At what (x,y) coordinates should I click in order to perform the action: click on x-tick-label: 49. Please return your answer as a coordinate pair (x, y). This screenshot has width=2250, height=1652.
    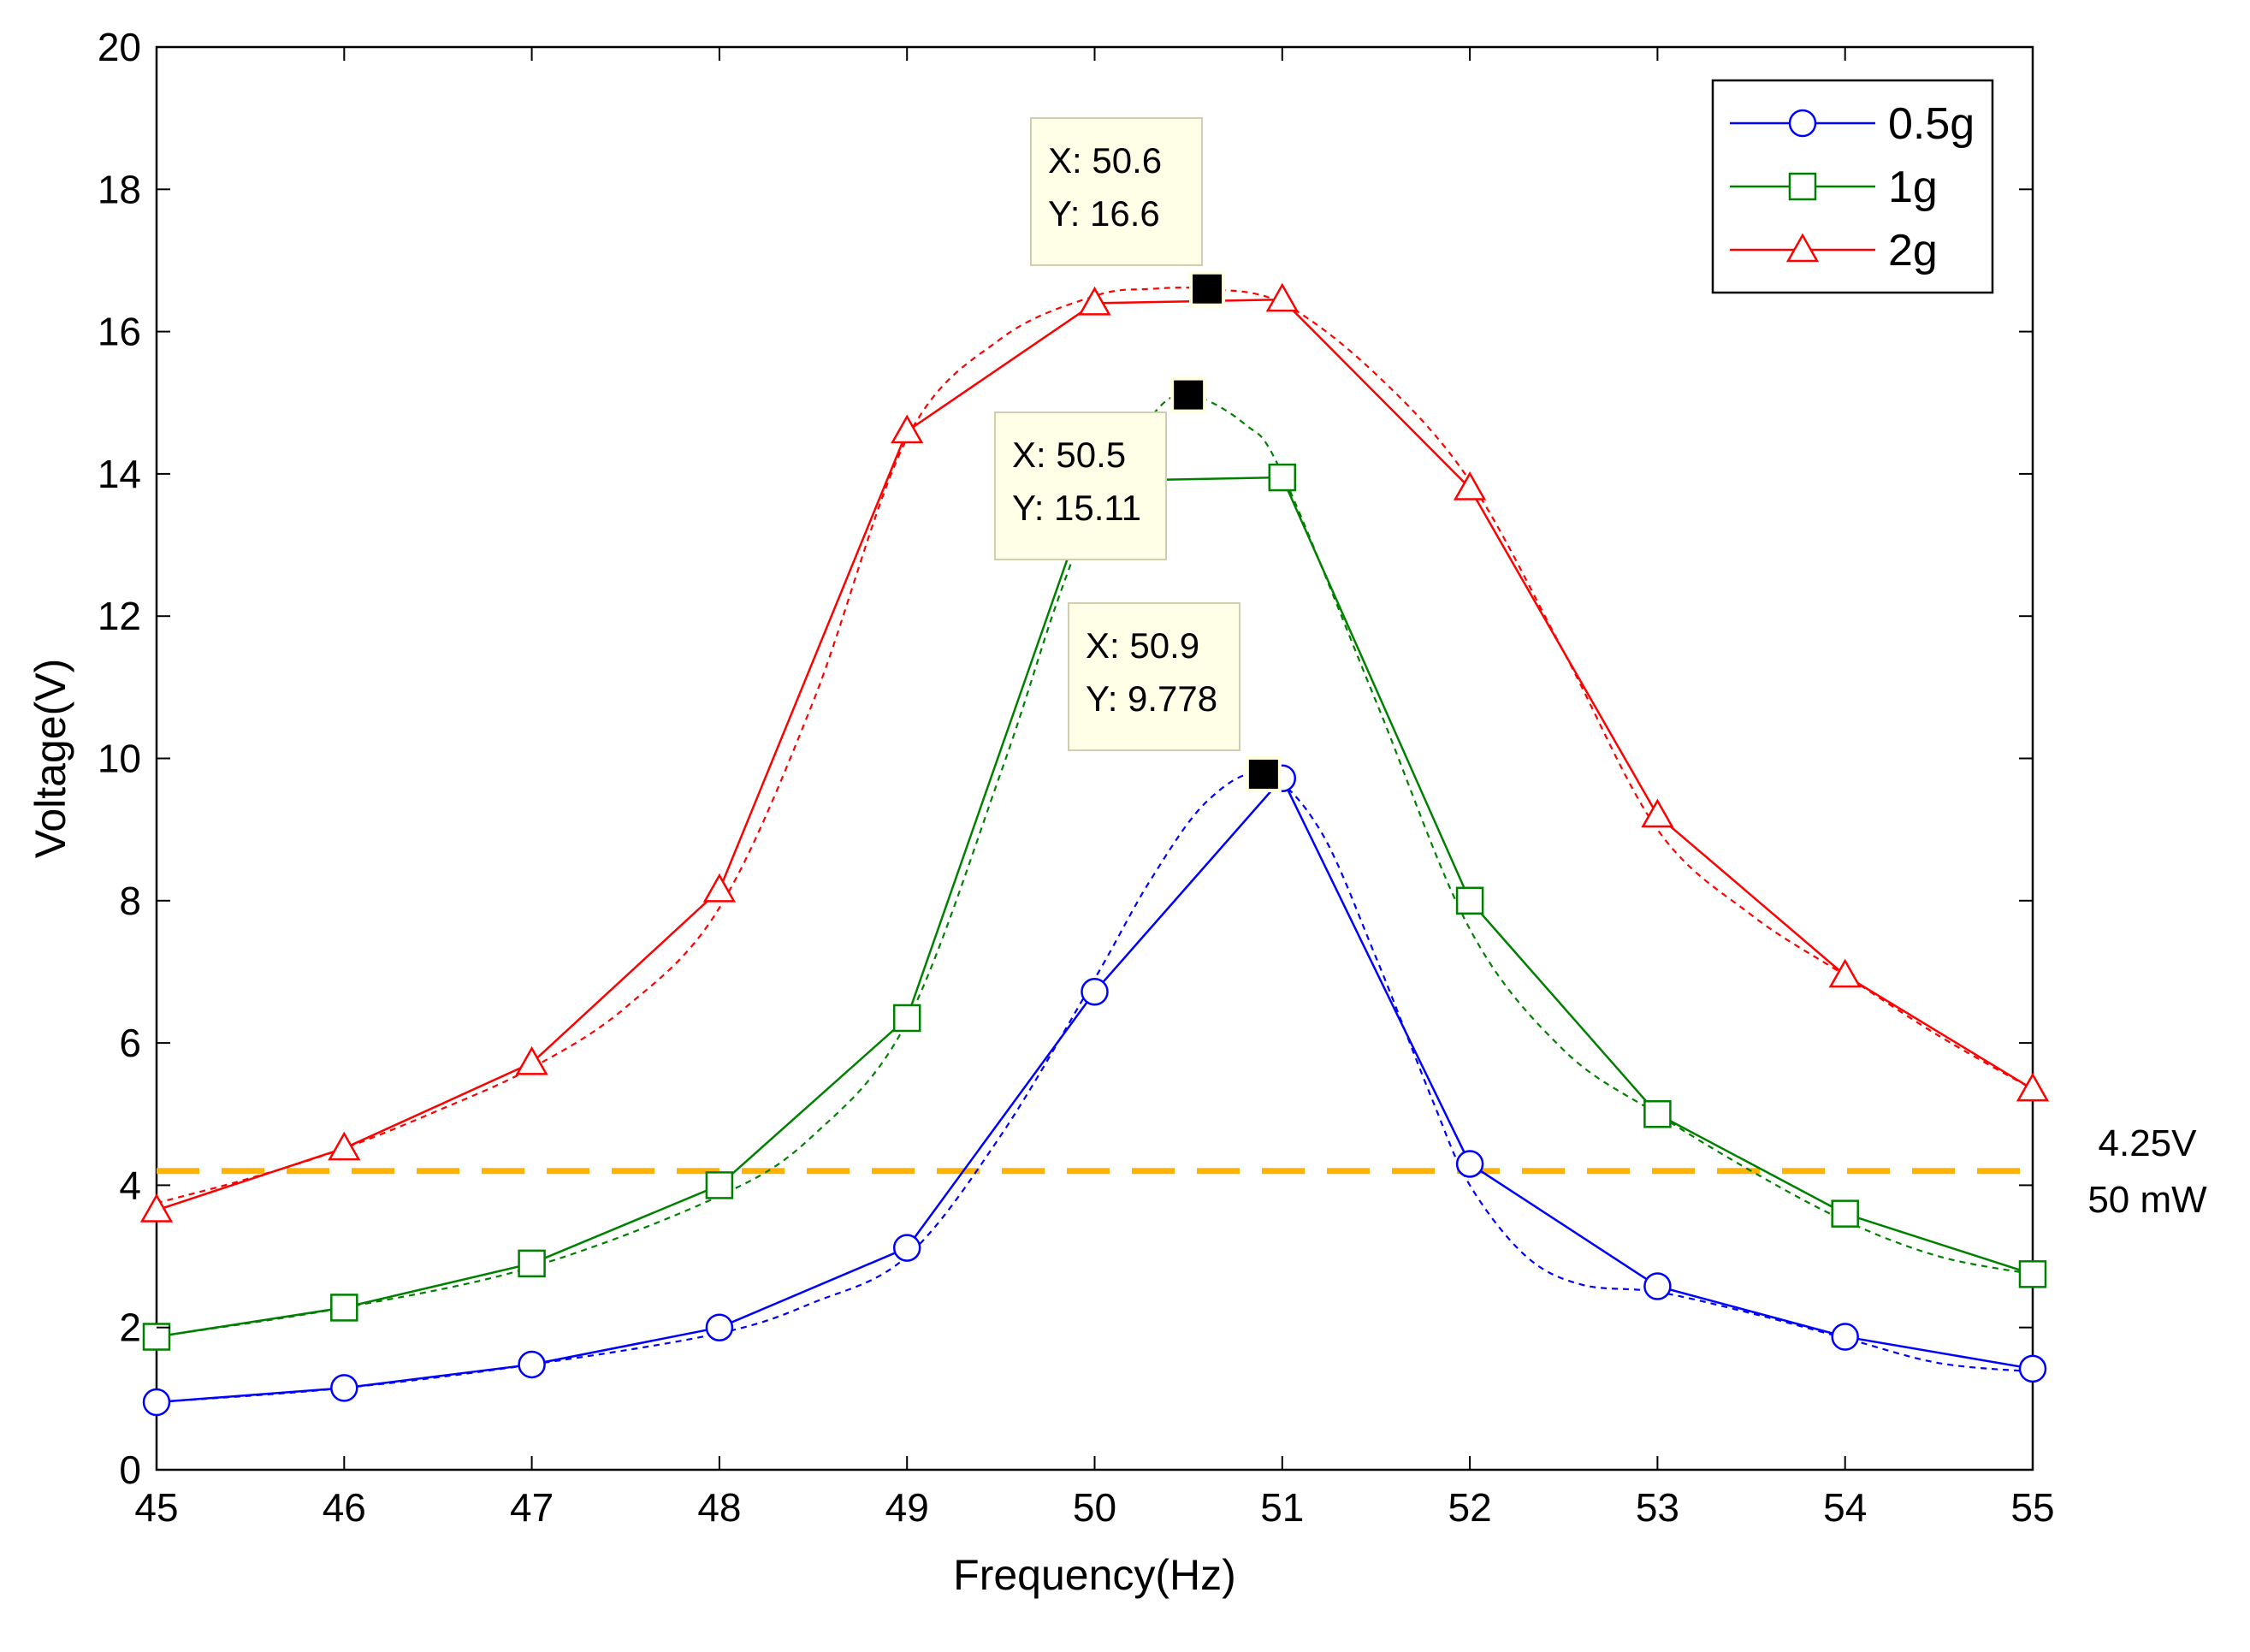
    Looking at the image, I should click on (907, 1507).